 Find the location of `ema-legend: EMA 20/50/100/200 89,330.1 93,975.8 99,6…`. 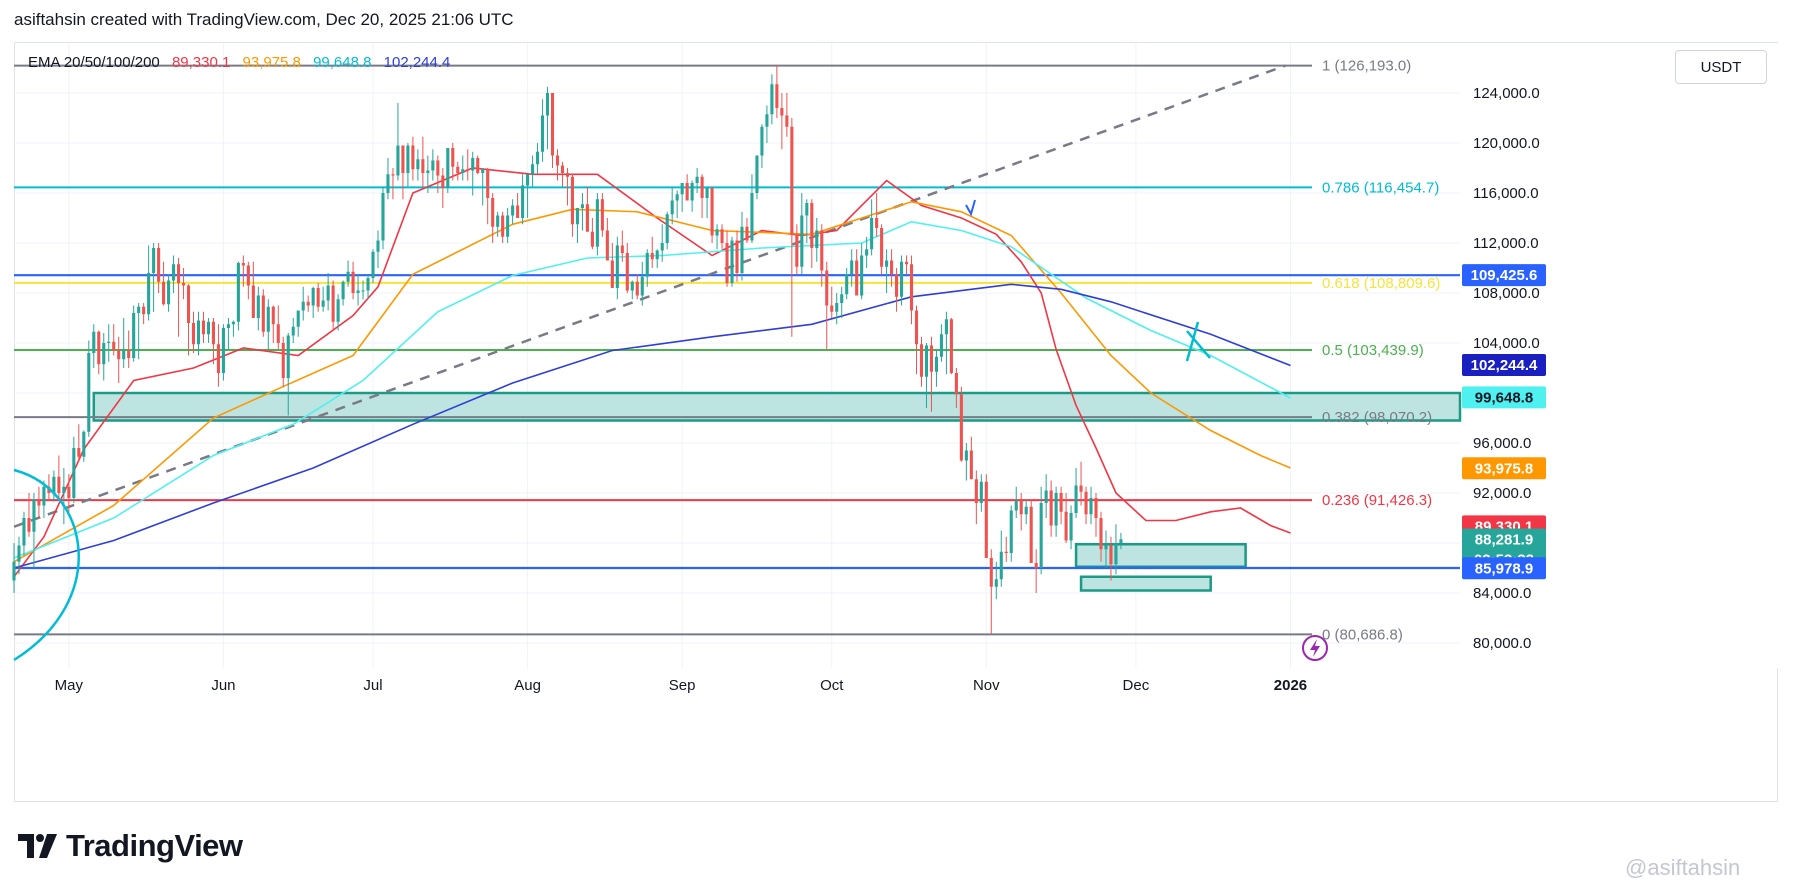

ema-legend: EMA 20/50/100/200 89,330.1 93,975.8 99,6… is located at coordinates (243, 62).